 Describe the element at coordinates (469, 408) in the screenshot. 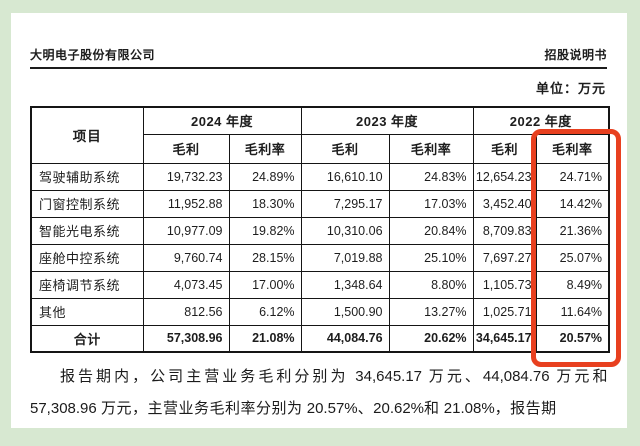

I see `paragraph-number: 21.08%` at that location.